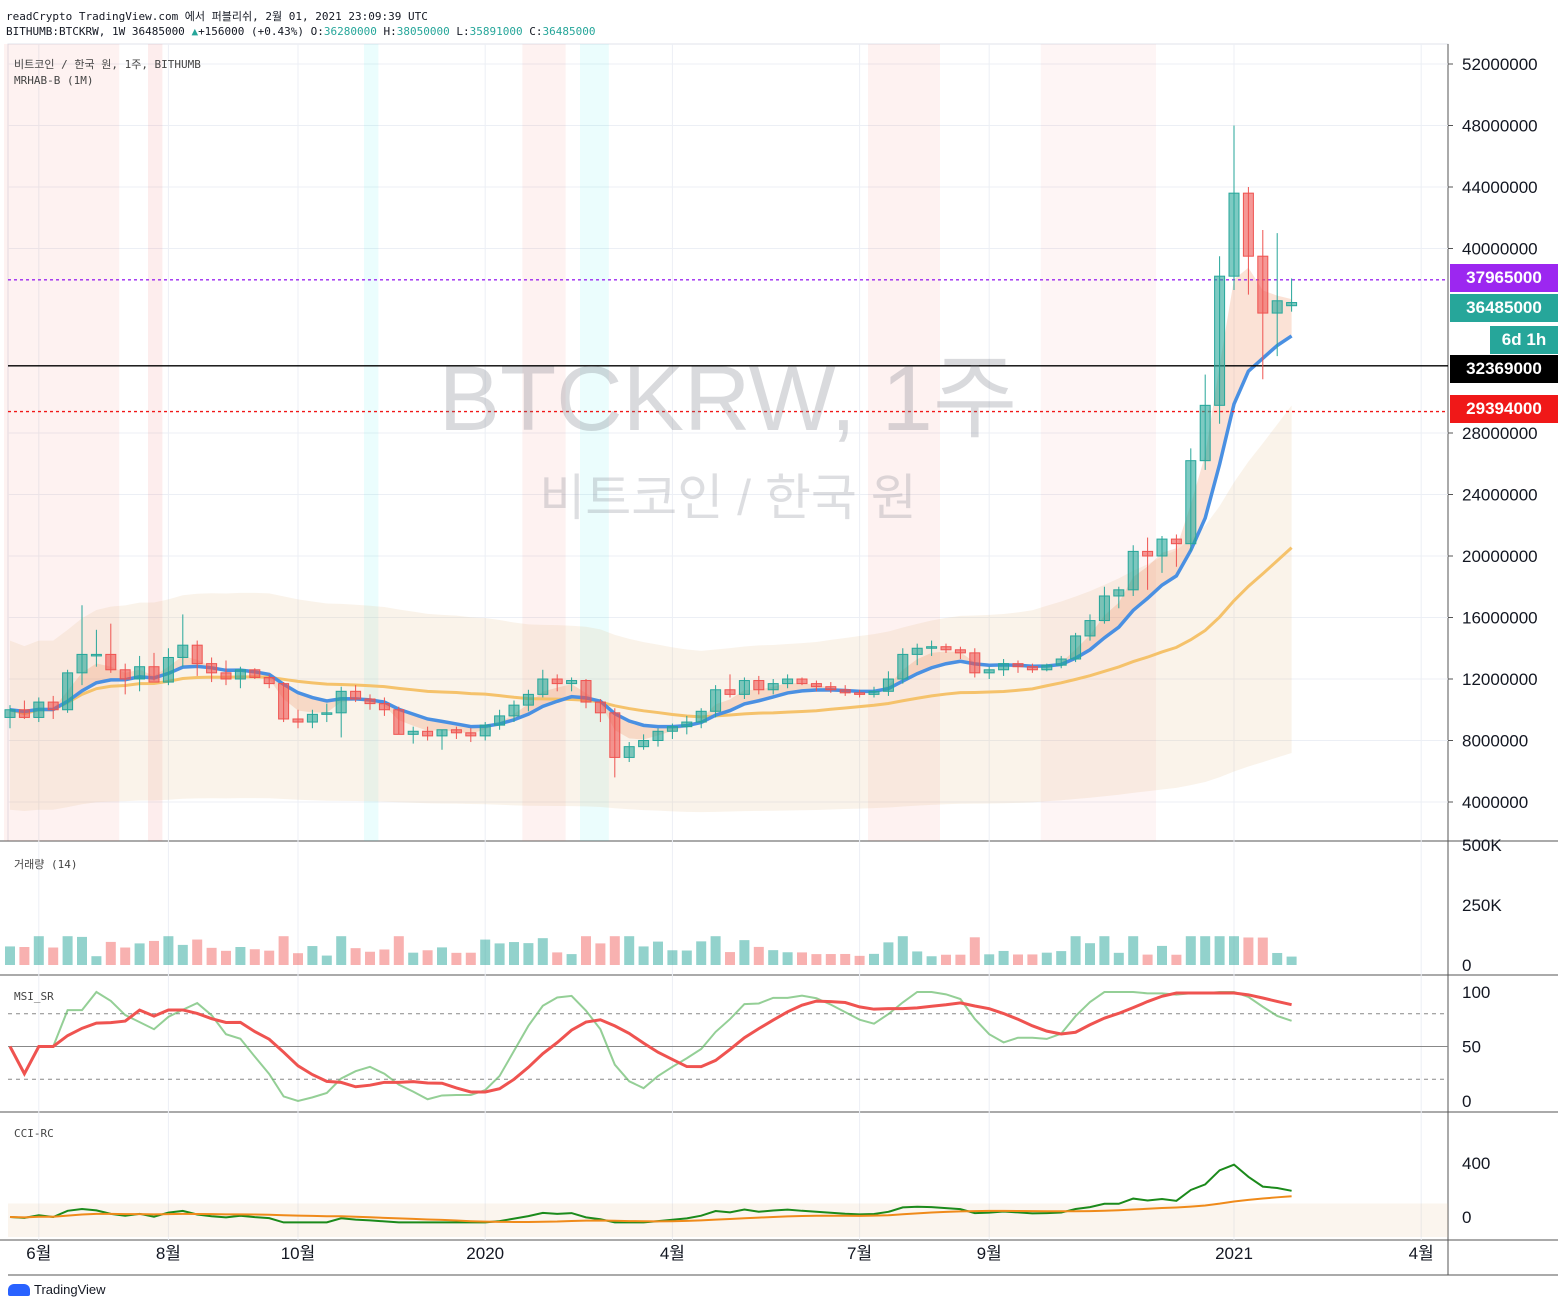  Describe the element at coordinates (1500, 433) in the screenshot. I see `y-tick-label: 28000000` at that location.